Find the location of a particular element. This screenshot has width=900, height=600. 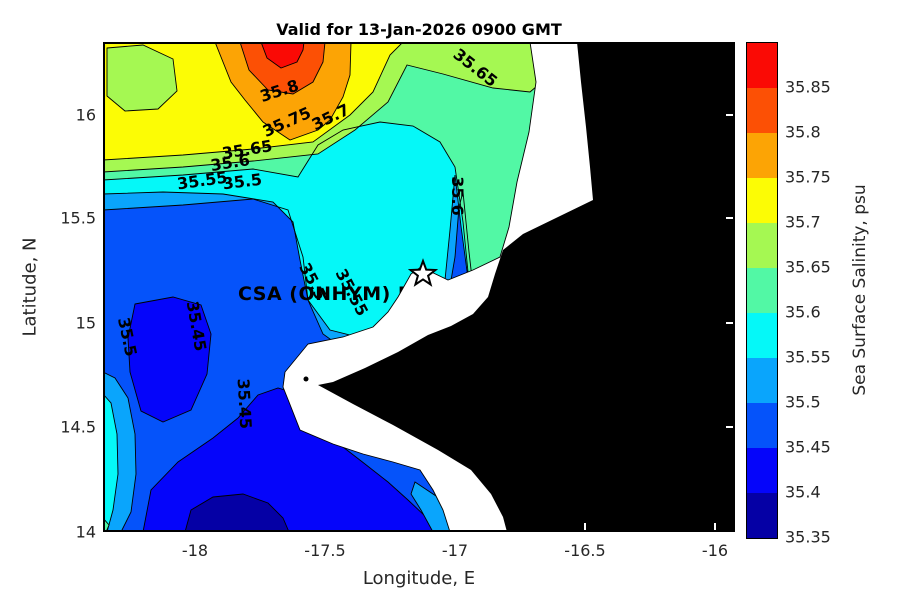

colorbar-tick-label: 35.4 is located at coordinates (803, 492).